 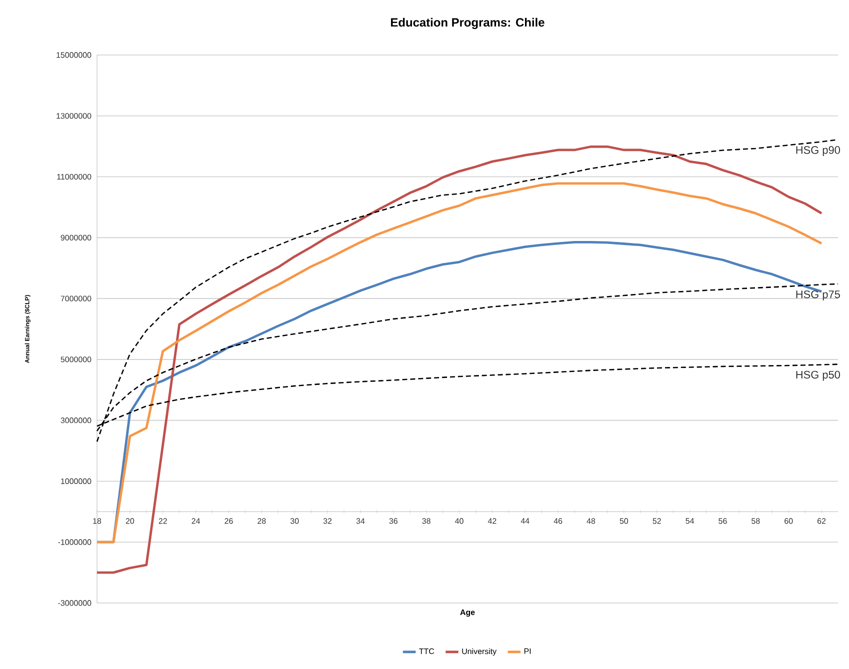 What do you see at coordinates (467, 24) in the screenshot?
I see `chart-title: Education Programs: Chile` at bounding box center [467, 24].